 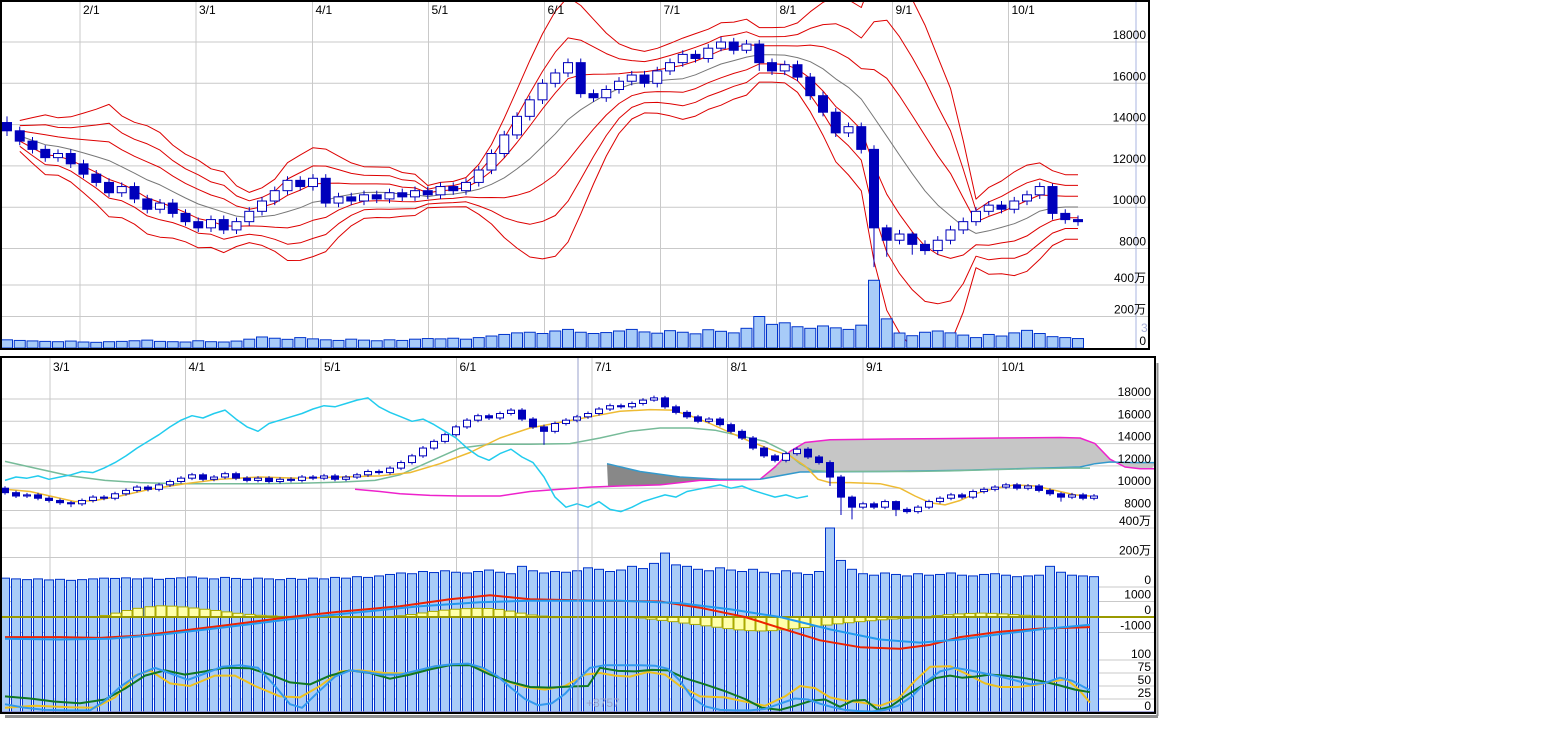 What do you see at coordinates (547, 687) in the screenshot?
I see `stochastic-green` at bounding box center [547, 687].